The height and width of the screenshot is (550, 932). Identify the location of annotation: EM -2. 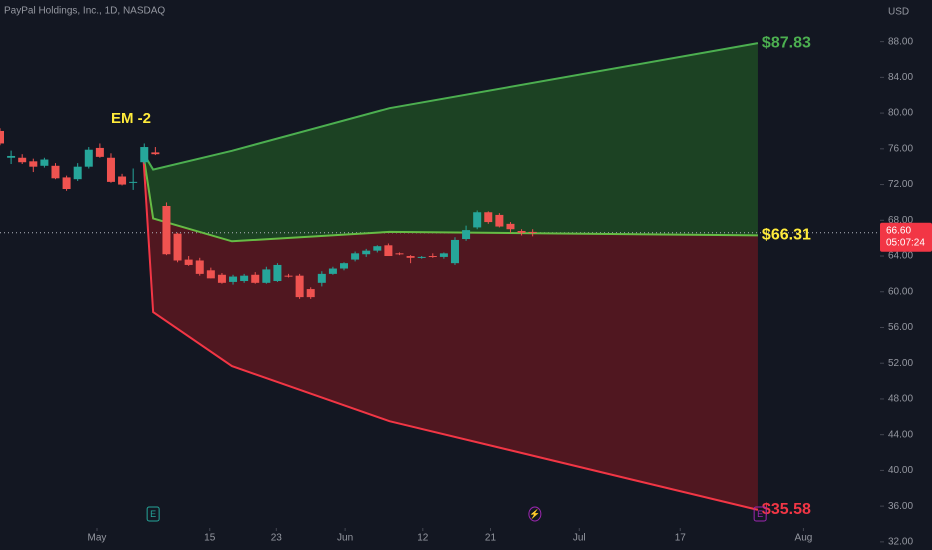
(131, 118).